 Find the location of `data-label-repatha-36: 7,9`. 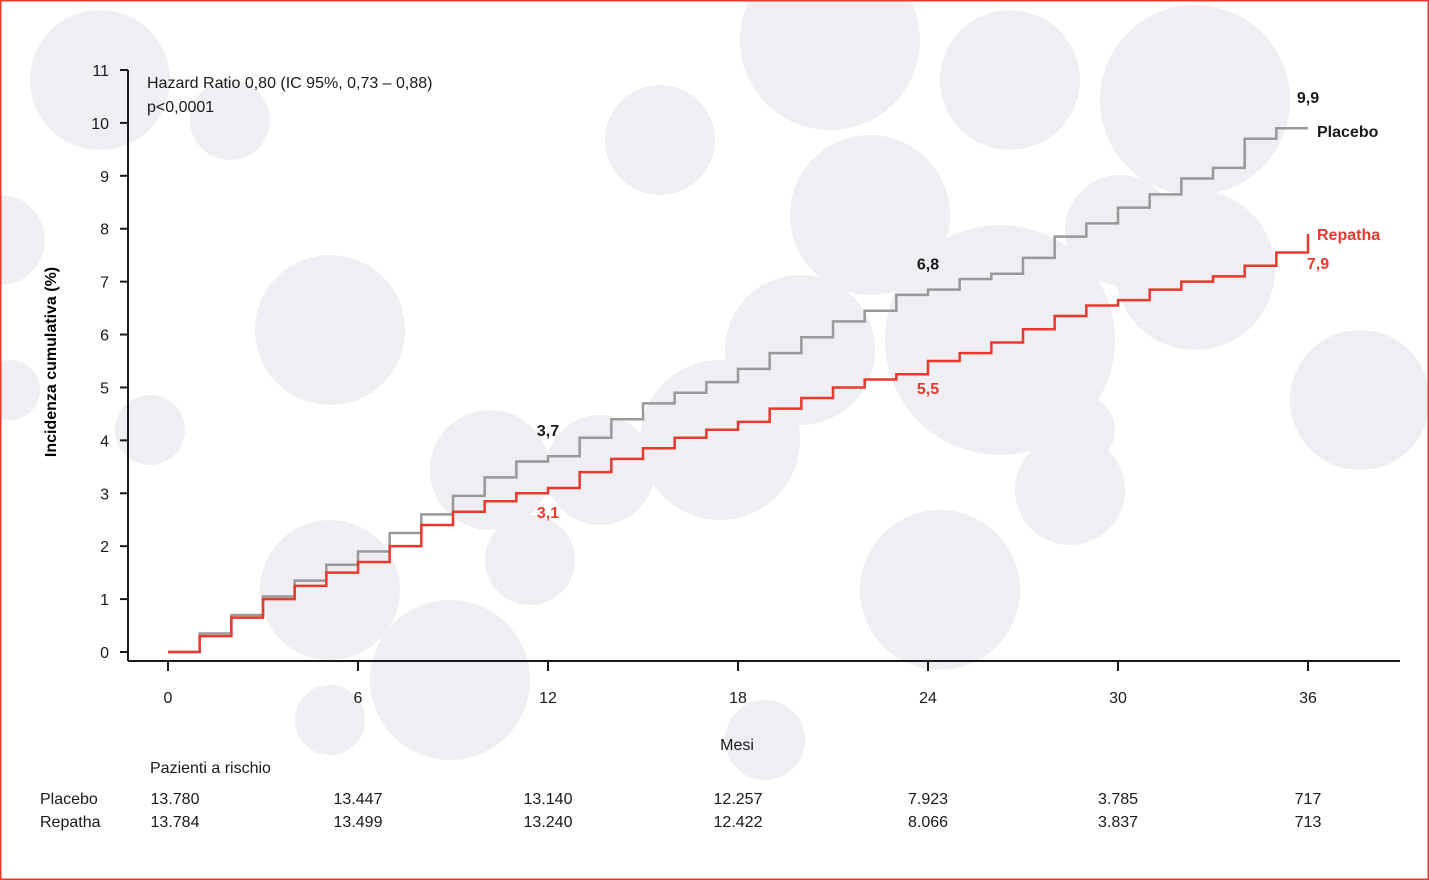

data-label-repatha-36: 7,9 is located at coordinates (1318, 264).